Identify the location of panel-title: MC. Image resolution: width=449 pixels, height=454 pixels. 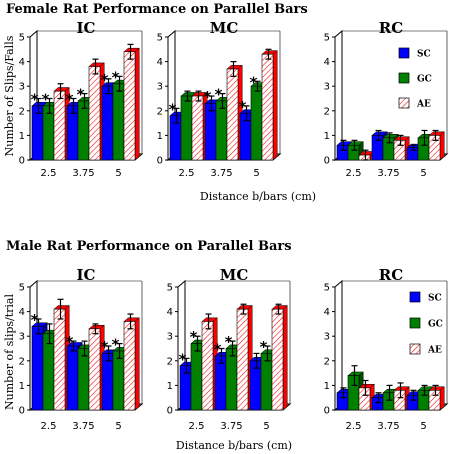
(224, 28).